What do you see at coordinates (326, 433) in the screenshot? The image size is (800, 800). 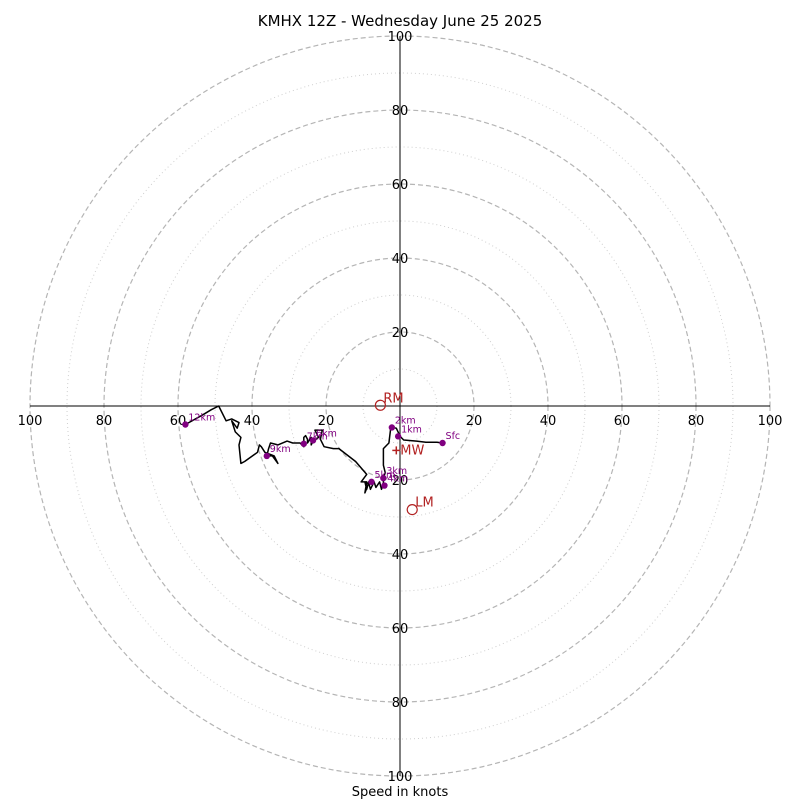 I see `height-label-6km: 6km` at bounding box center [326, 433].